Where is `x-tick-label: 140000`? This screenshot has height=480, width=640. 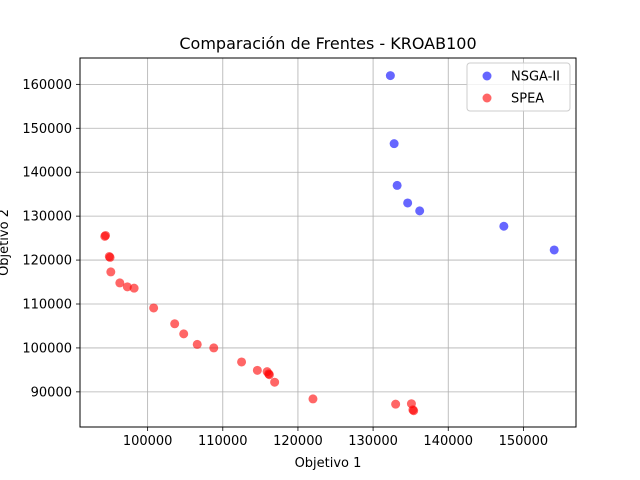
x-tick-label: 140000 is located at coordinates (448, 441).